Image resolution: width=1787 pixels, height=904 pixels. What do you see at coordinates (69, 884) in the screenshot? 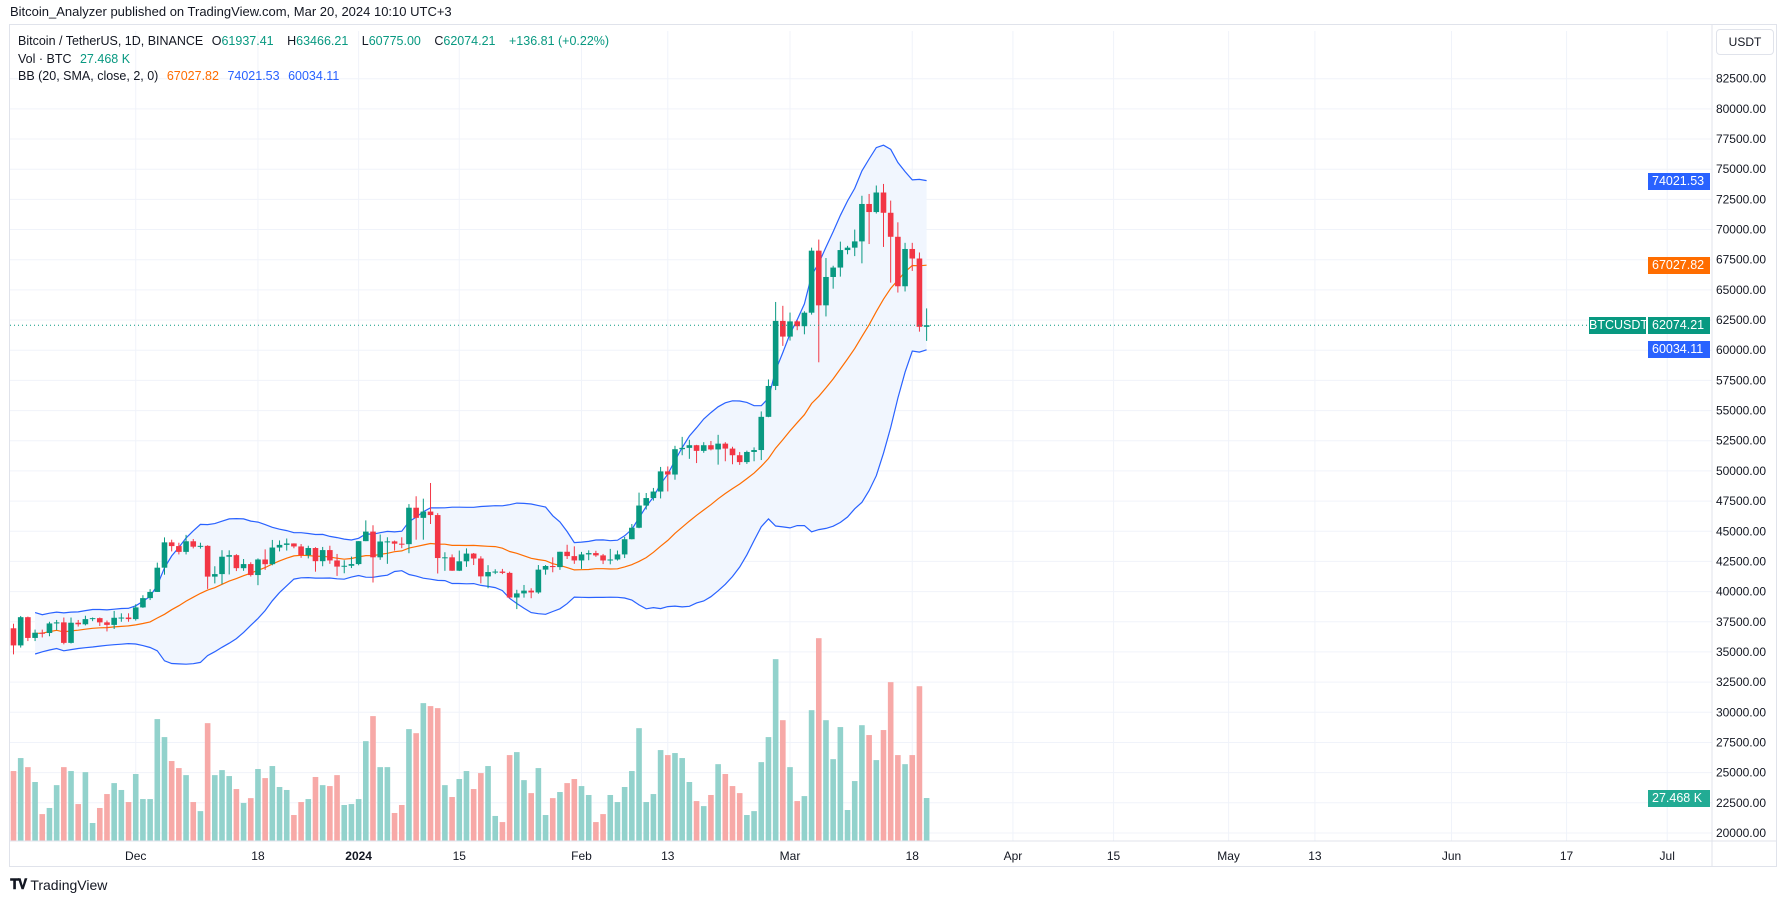
I see `footer-brand: TradingView` at bounding box center [69, 884].